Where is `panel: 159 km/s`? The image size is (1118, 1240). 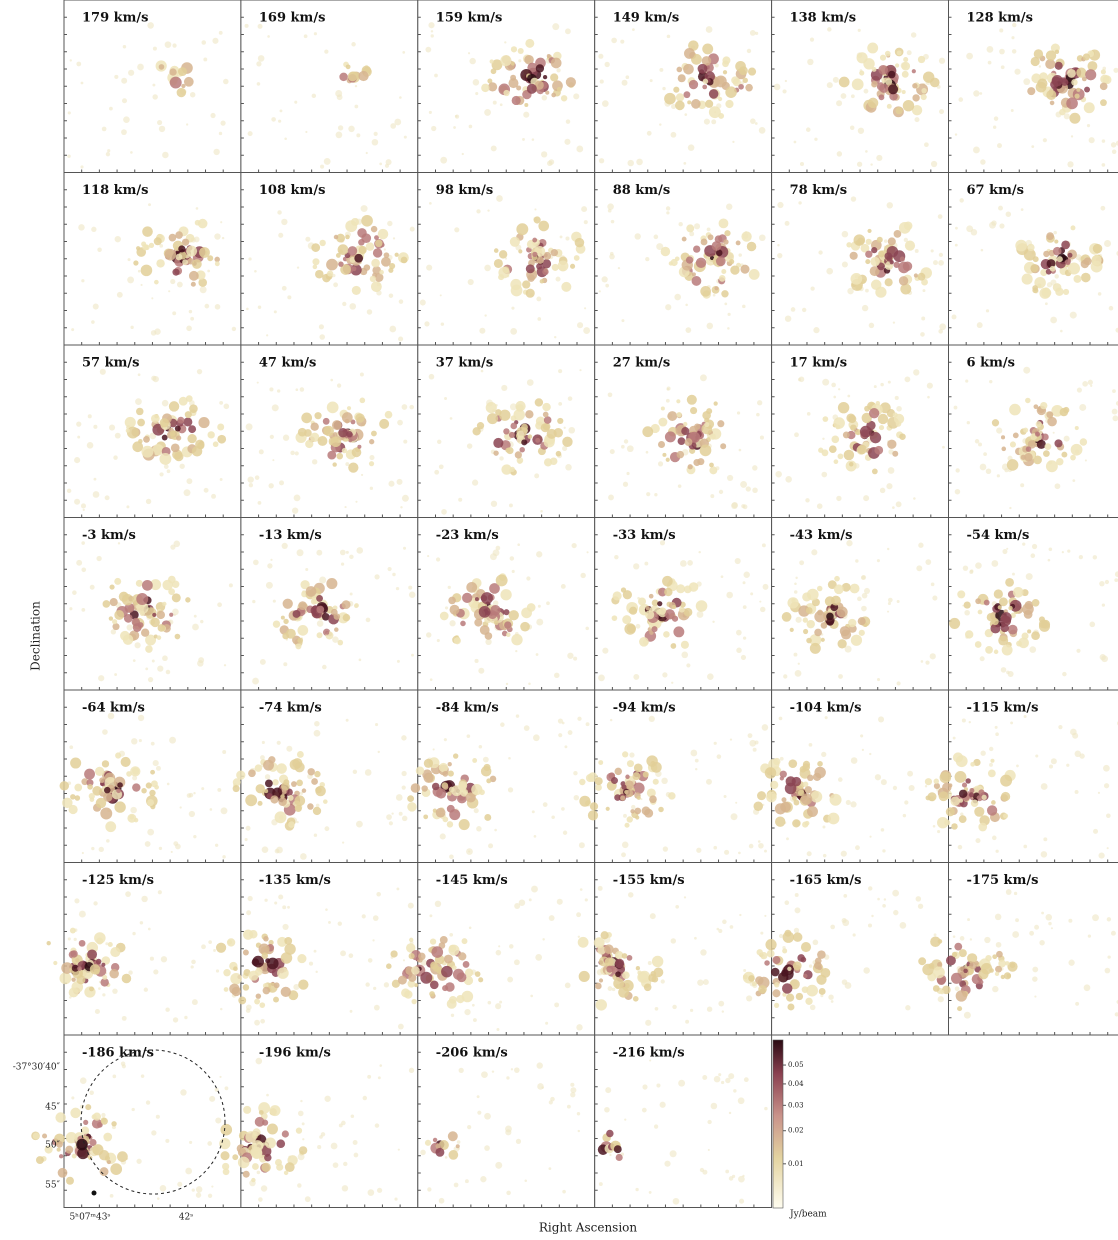
panel: 159 km/s is located at coordinates (506, 86).